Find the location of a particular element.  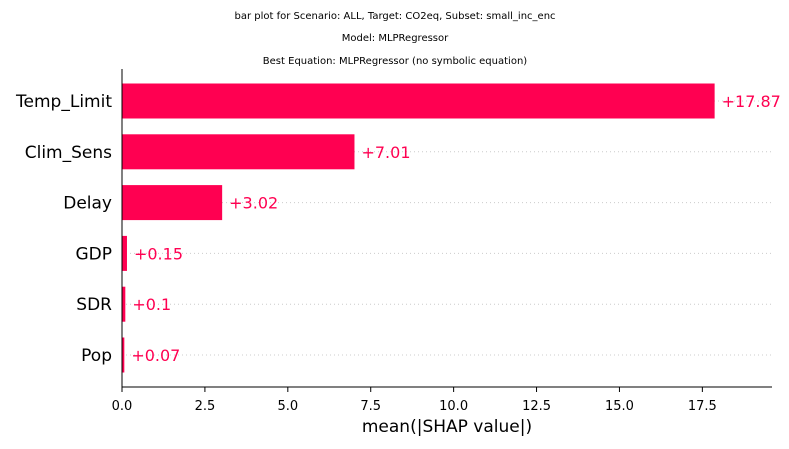

value-label-gdp: +0.15 is located at coordinates (158, 253).